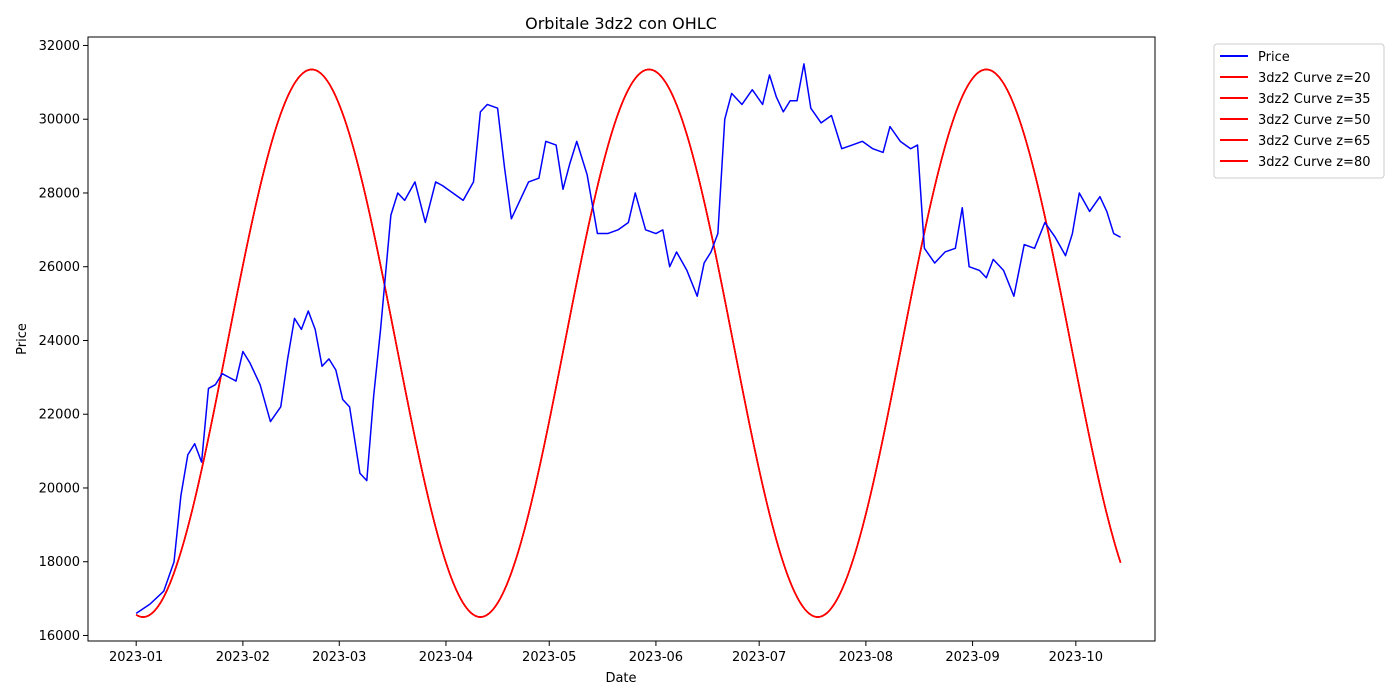 This screenshot has height=700, width=1400. What do you see at coordinates (1314, 120) in the screenshot?
I see `legend-label: 3dz2 Curve z=50` at bounding box center [1314, 120].